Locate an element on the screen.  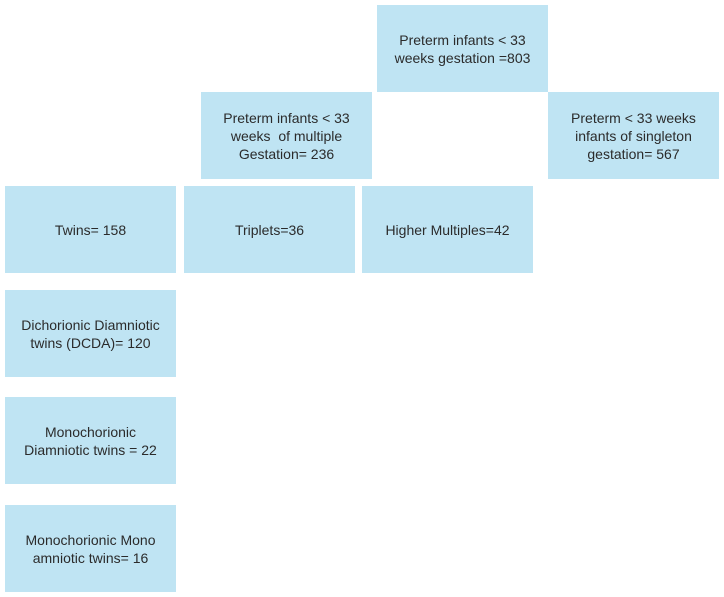
node-label: gestation= 567 is located at coordinates (633, 153).